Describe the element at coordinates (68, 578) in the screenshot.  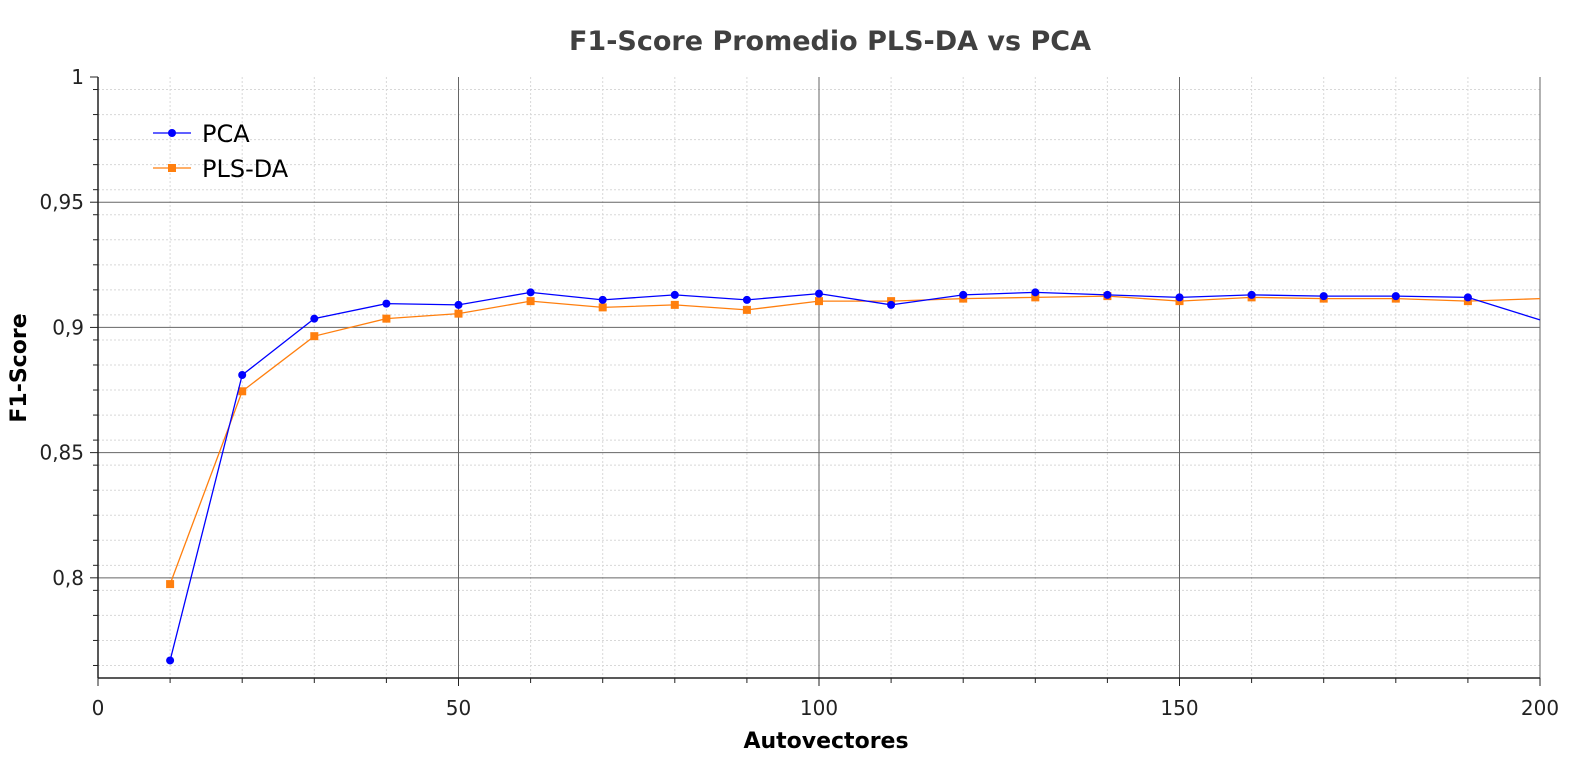
I see `y-tick-label: 0,8` at that location.